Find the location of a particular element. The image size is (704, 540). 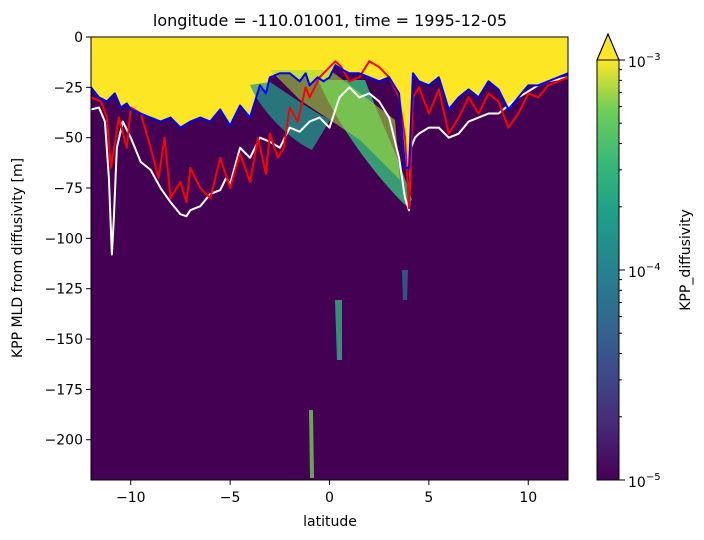

x-axis: −10 −5 0 5 10 is located at coordinates (326, 493).